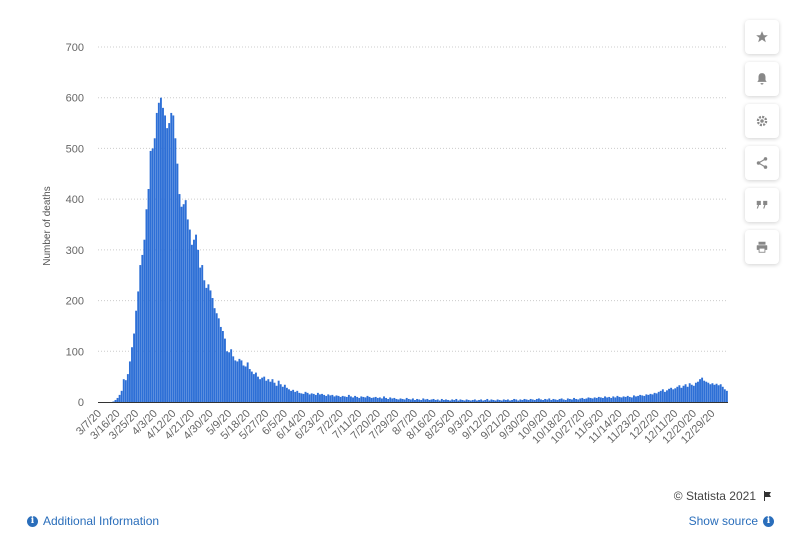 This screenshot has height=557, width=800. What do you see at coordinates (762, 205) in the screenshot?
I see `cite-button` at bounding box center [762, 205].